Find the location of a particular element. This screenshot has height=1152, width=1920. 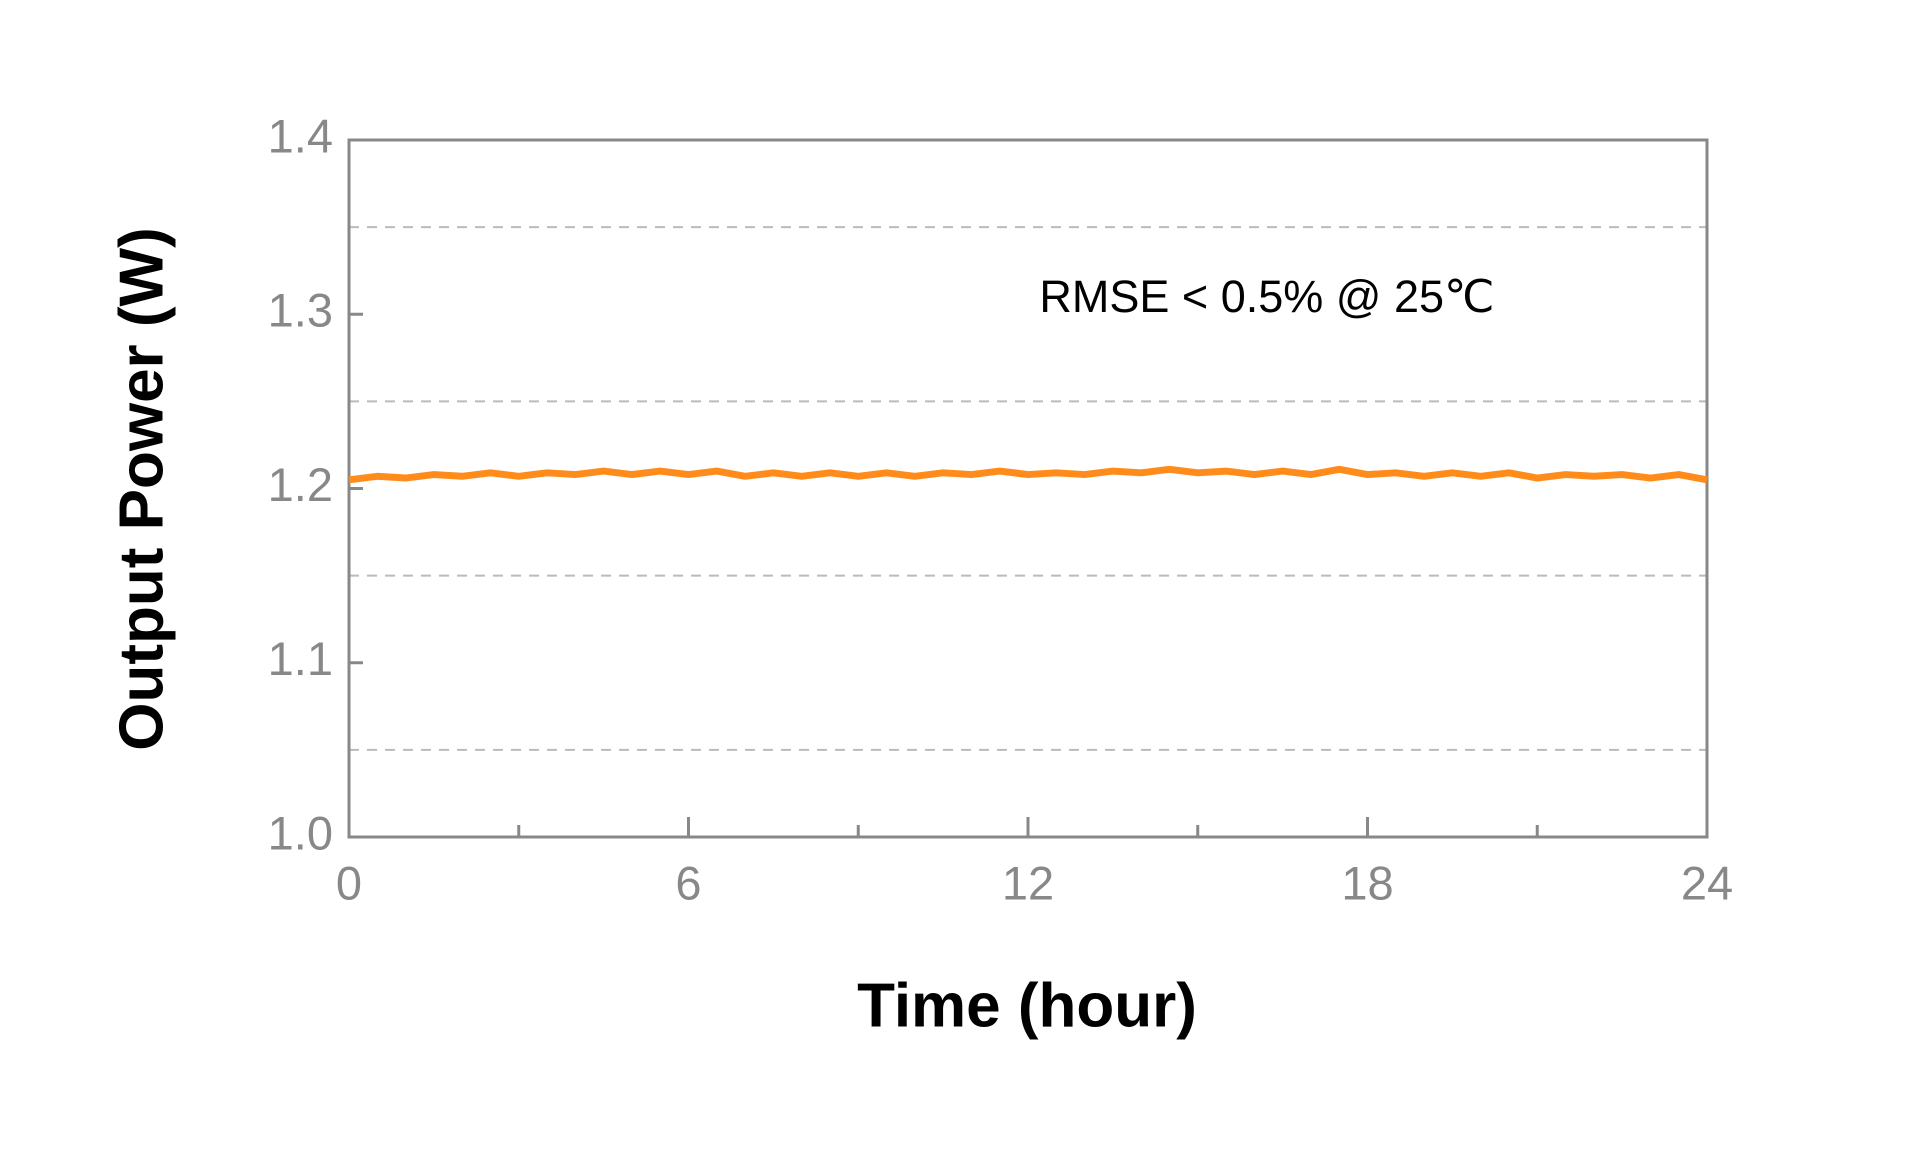

y-tick-label: 1.3 is located at coordinates (300, 310).